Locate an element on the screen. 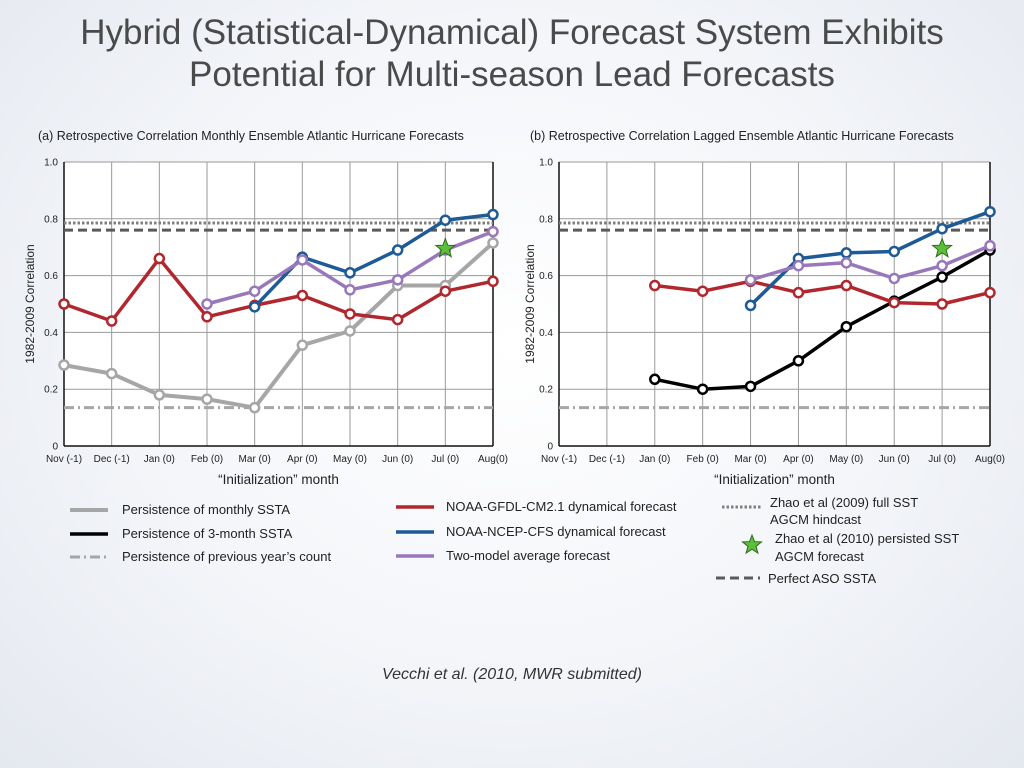 This screenshot has height=768, width=1024. citation: Vecchi et al. (2010, MWR submitted) is located at coordinates (512, 674).